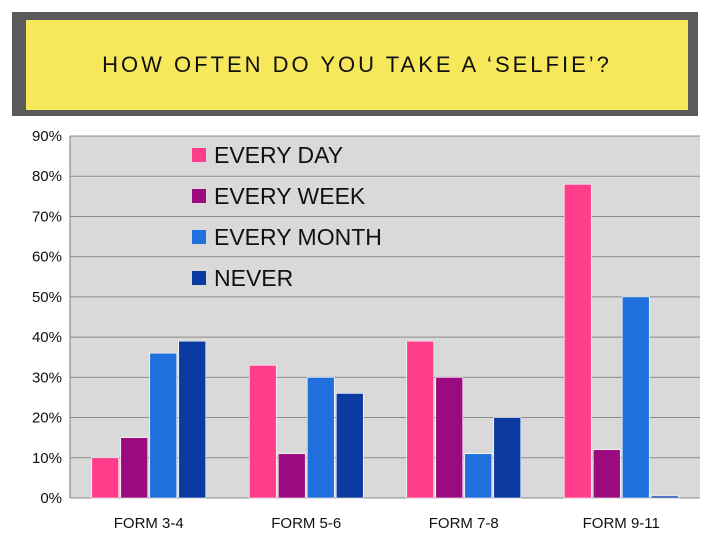  I want to click on y-tick-label: 80%, so click(47, 176).